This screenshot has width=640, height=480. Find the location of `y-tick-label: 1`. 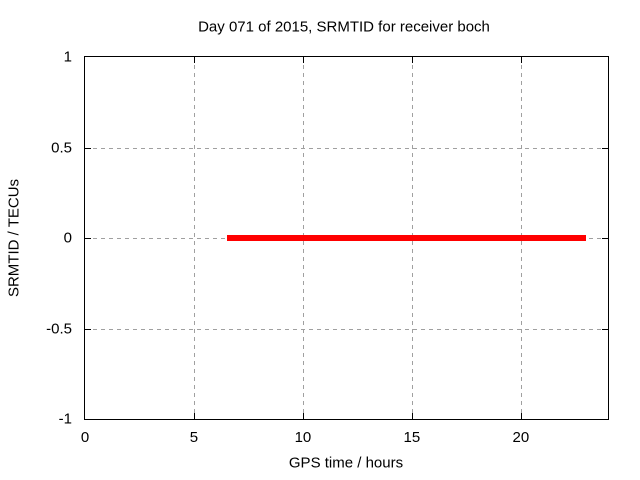

y-tick-label: 1 is located at coordinates (67, 57).